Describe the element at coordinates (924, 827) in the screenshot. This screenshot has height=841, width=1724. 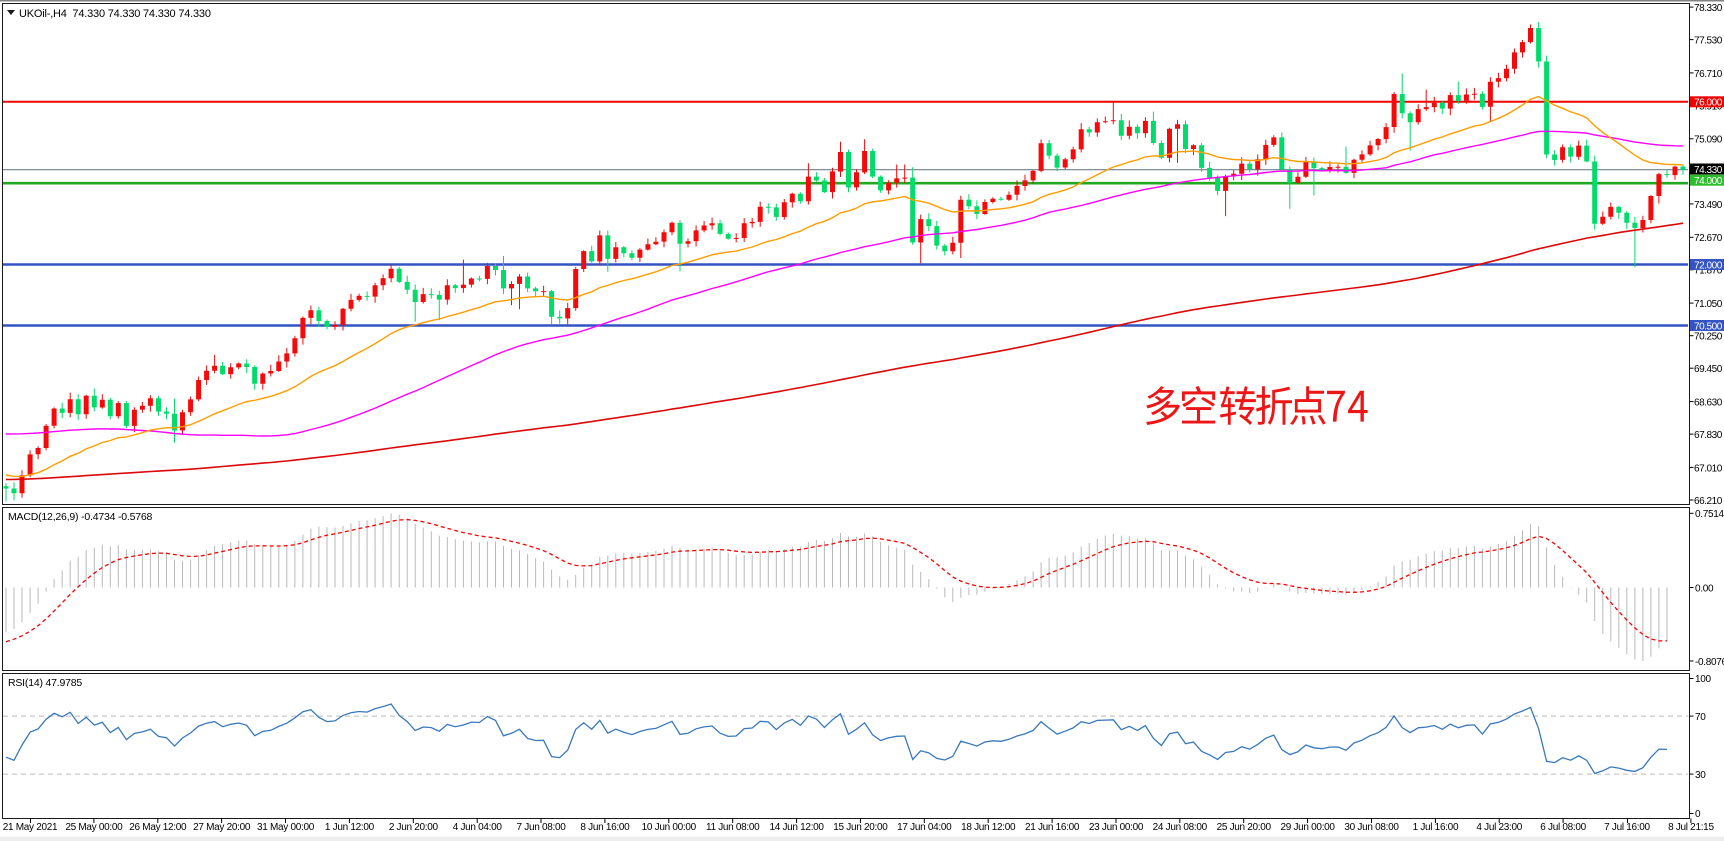
I see `svg-text: 17 Jun 04:00` at that location.